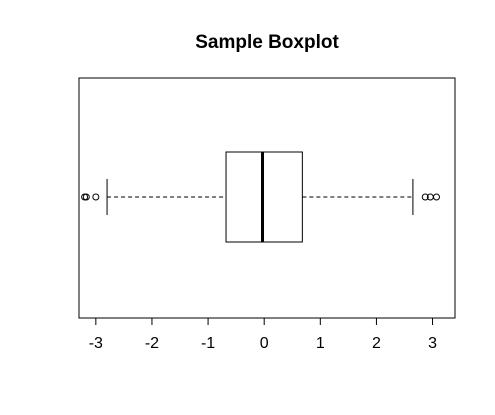  I want to click on x-tick-label-3: 0, so click(264, 343).